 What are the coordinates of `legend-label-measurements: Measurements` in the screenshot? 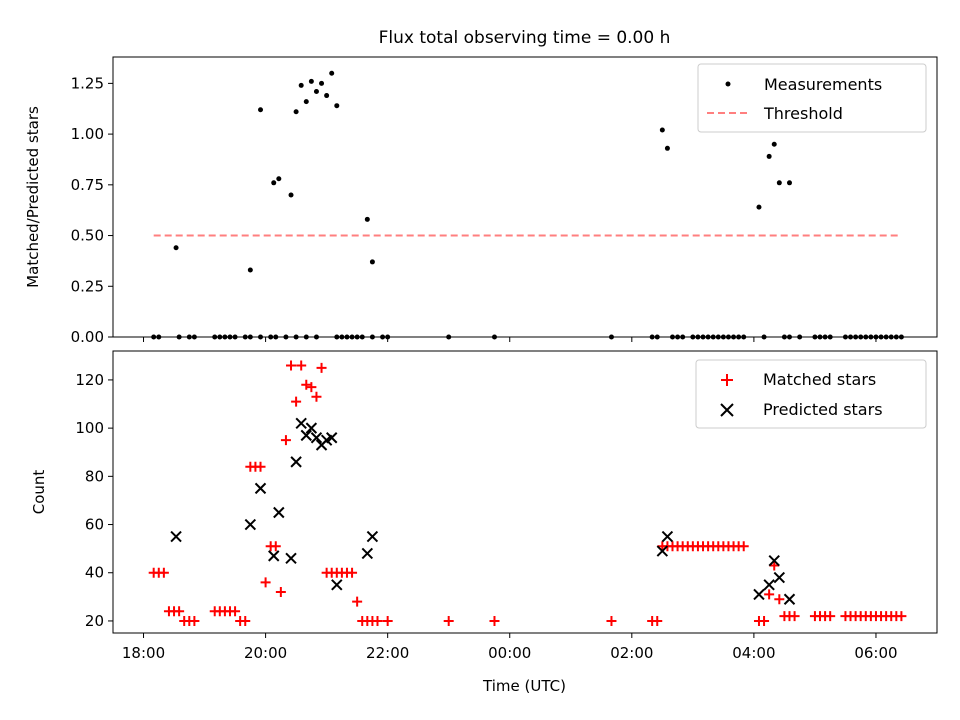 It's located at (823, 84).